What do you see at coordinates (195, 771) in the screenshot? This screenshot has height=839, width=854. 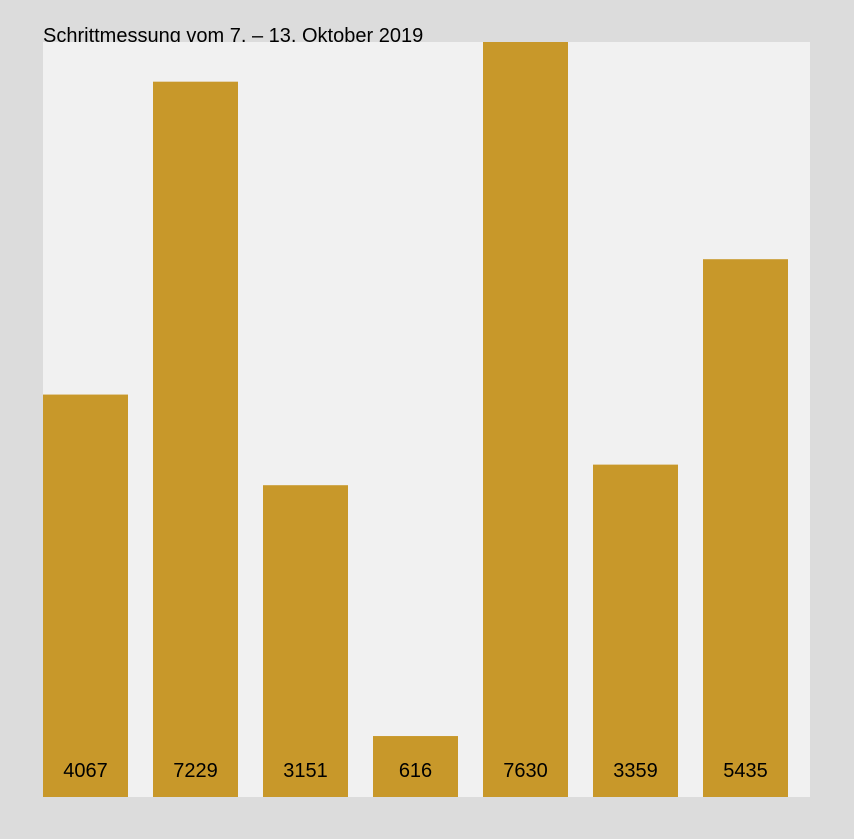 I see `data-label: 7229` at bounding box center [195, 771].